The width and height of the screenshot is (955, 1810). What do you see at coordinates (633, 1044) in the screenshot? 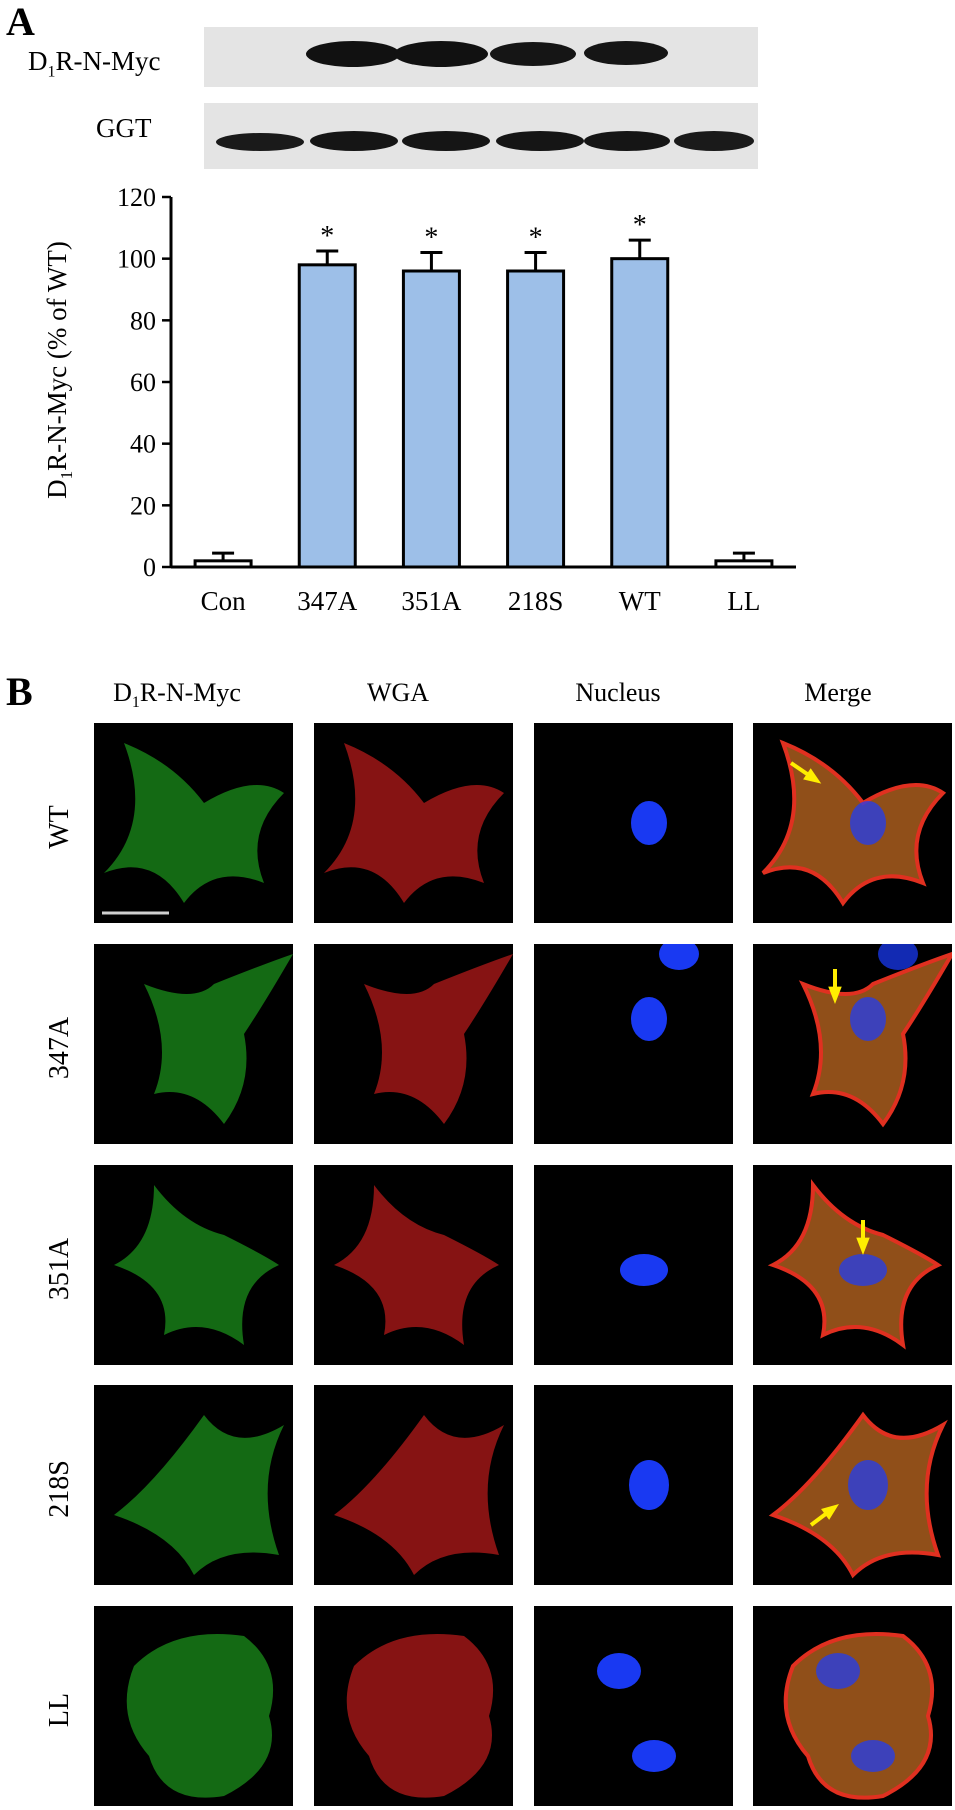
I see `micrograph-347a-nucleus` at bounding box center [633, 1044].